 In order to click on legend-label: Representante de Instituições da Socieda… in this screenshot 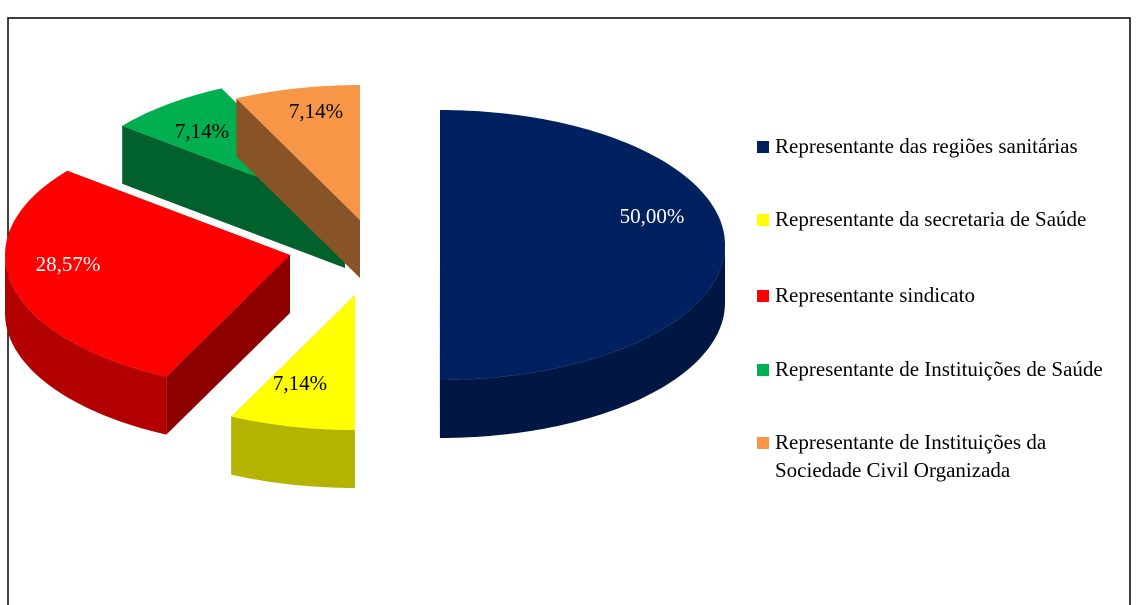, I will do `click(911, 456)`.